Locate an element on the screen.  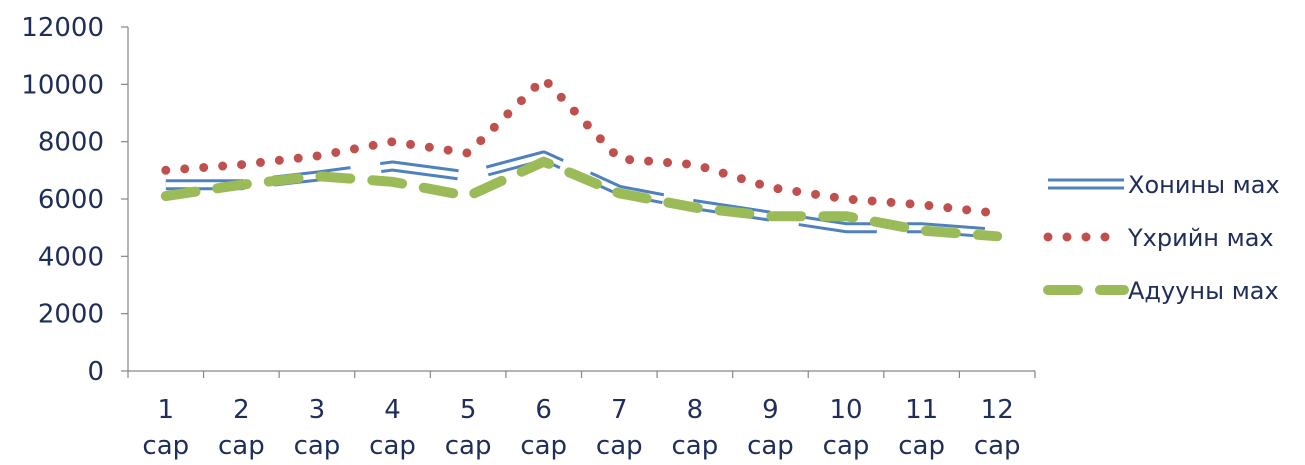
y-tick-label: 10000 is located at coordinates (62, 85).